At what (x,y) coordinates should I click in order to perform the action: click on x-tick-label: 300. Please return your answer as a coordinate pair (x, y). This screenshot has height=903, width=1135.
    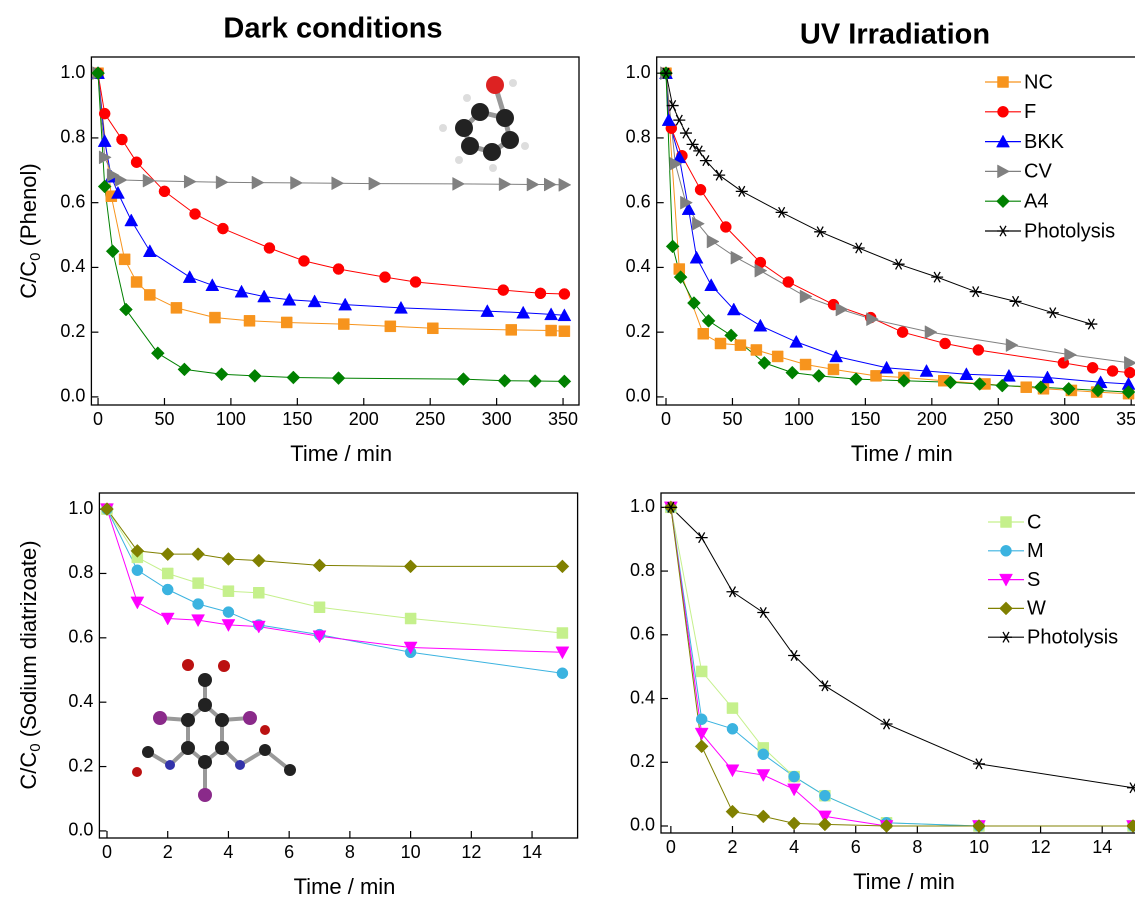
    Looking at the image, I should click on (1065, 419).